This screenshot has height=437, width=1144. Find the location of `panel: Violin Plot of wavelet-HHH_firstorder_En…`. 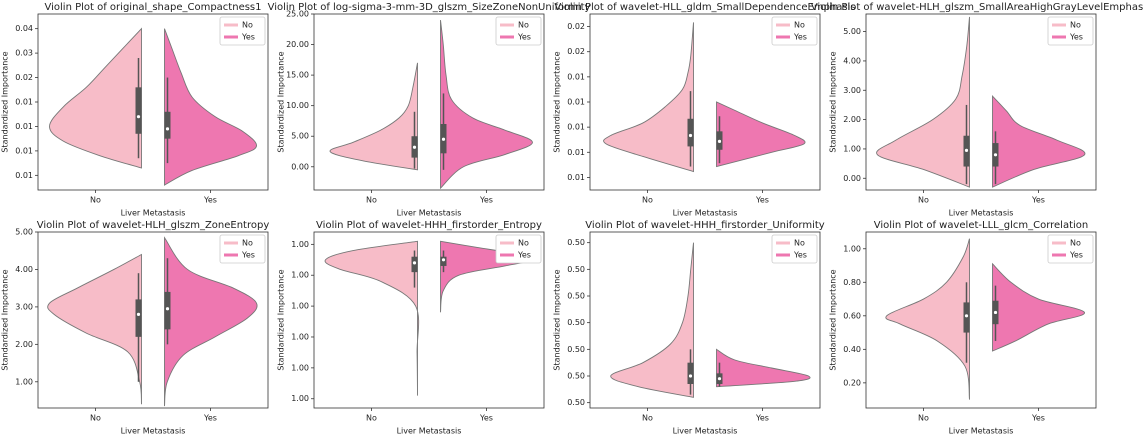

panel: Violin Plot of wavelet-HHH_firstorder_En… is located at coordinates (411, 328).